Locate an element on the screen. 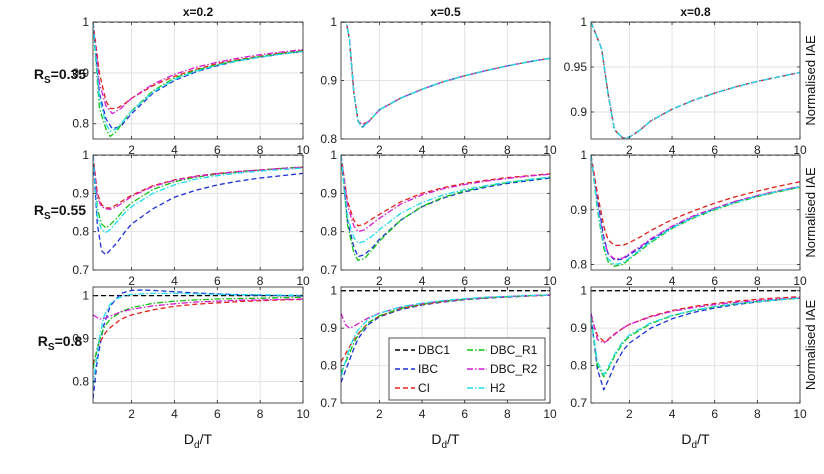 The height and width of the screenshot is (474, 824). legend-item-ibc: IBC is located at coordinates (416, 369).